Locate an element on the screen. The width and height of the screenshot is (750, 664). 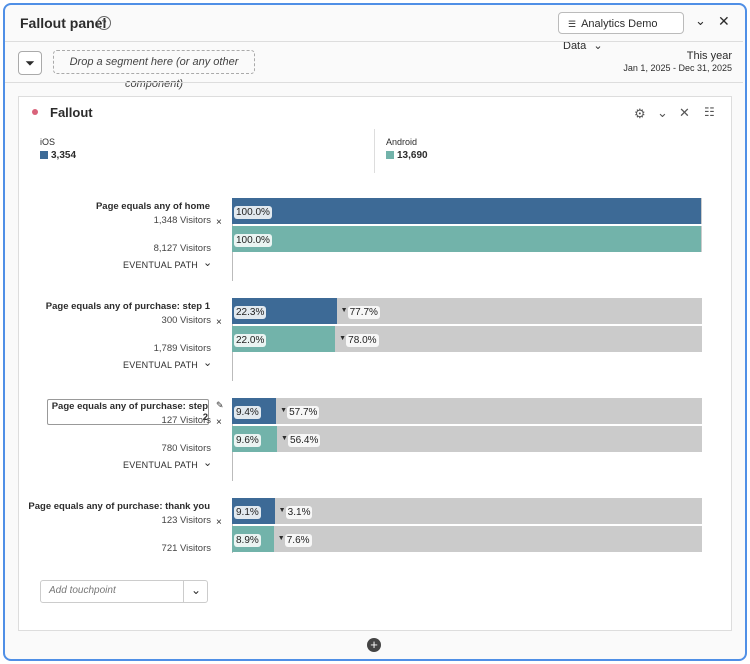
legend-name: iOS is located at coordinates (48, 142).